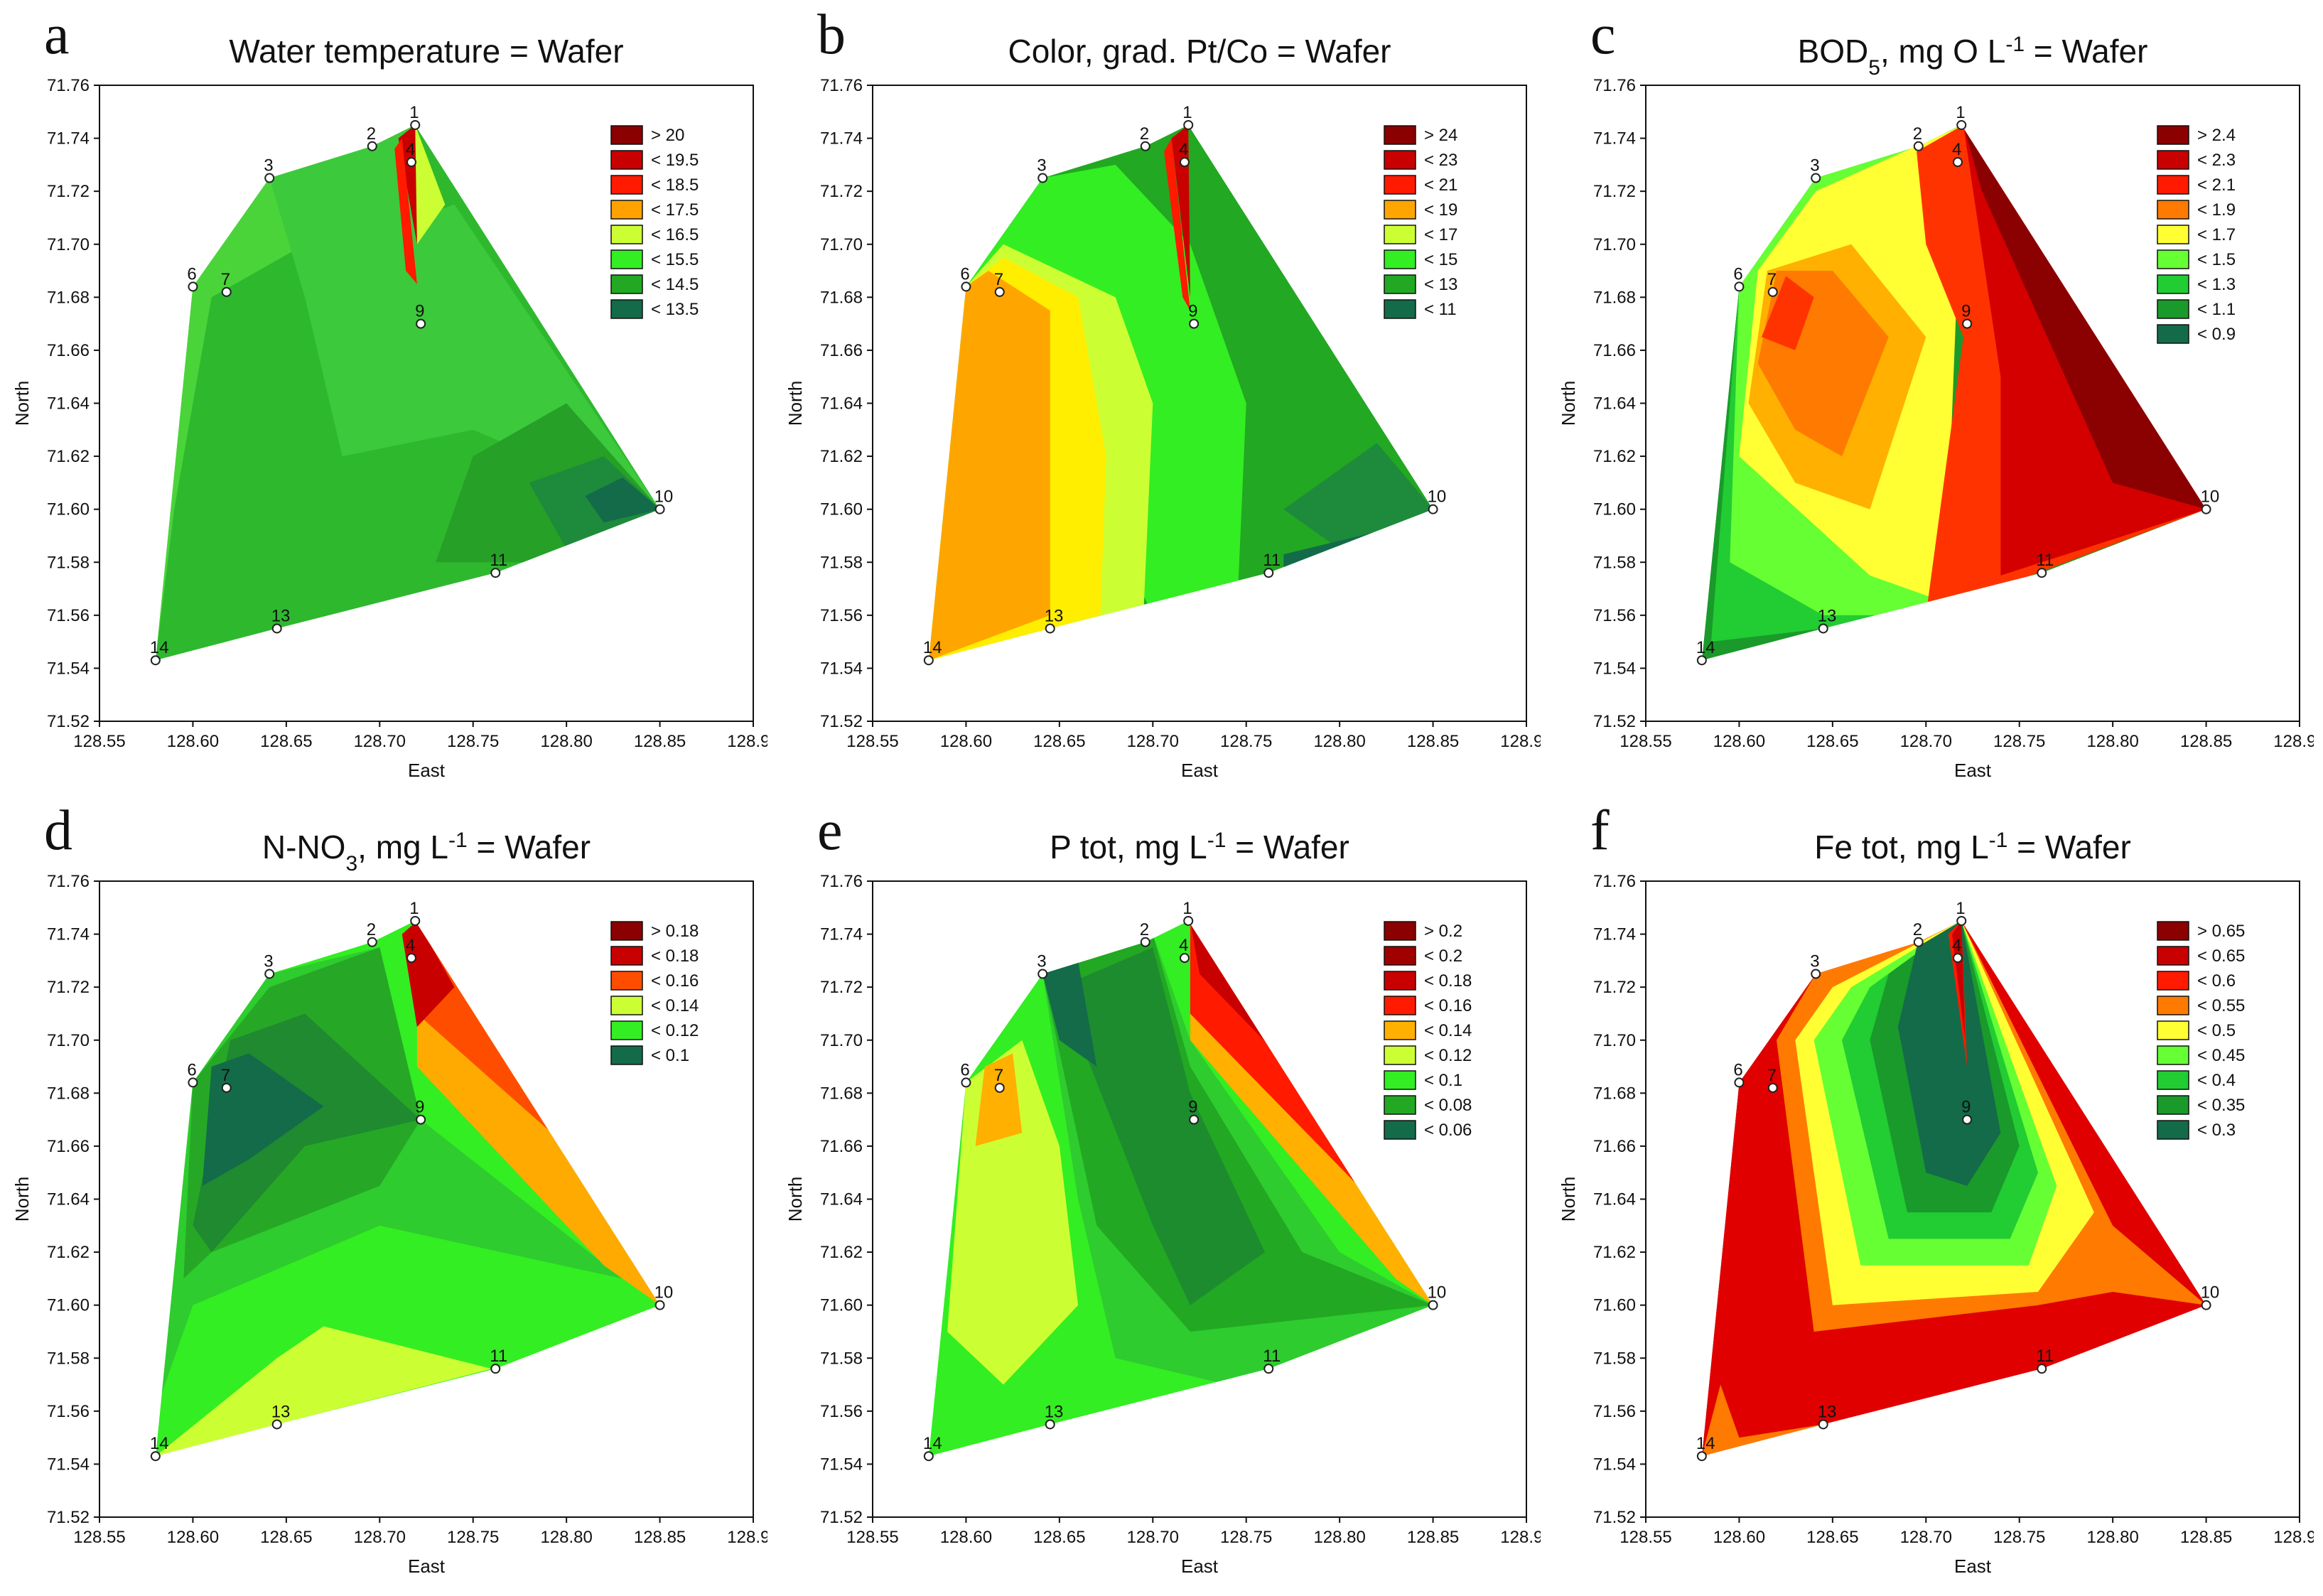 This screenshot has height=1596, width=2323. What do you see at coordinates (1440, 136) in the screenshot?
I see `legend-label: > 24` at bounding box center [1440, 136].